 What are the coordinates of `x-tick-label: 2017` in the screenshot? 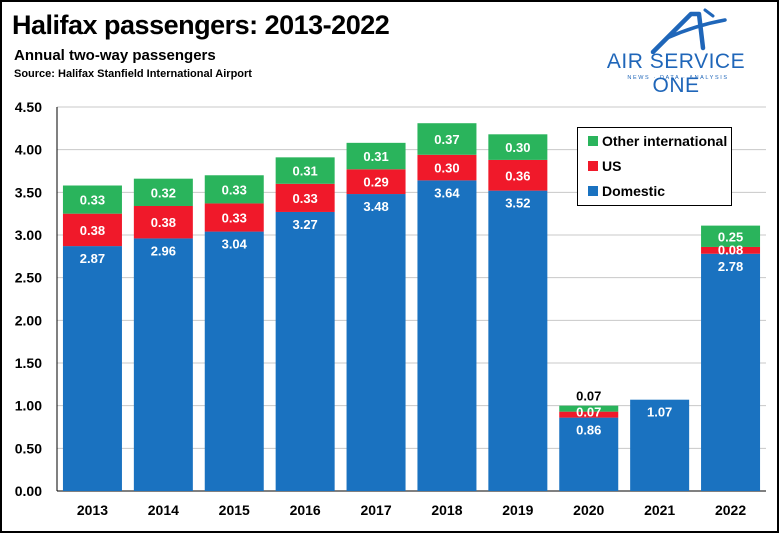 It's located at (375, 510).